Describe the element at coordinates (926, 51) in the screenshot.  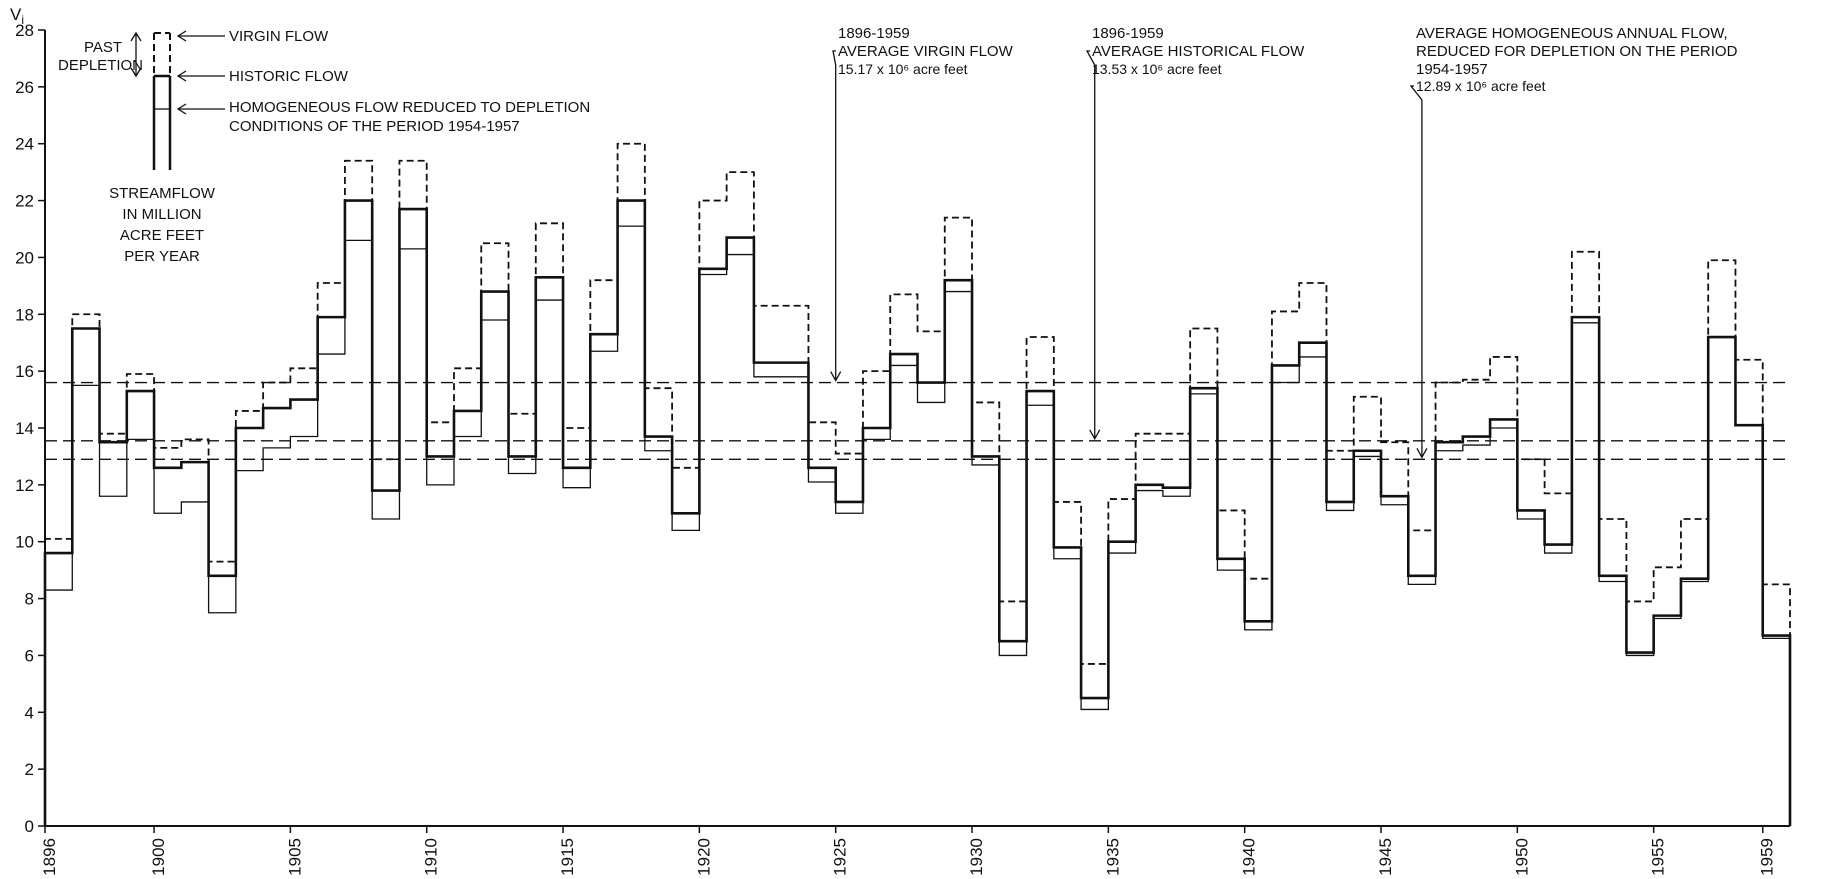
I see `annotation-virgin-title: AVERAGE VIRGIN FLOW` at that location.